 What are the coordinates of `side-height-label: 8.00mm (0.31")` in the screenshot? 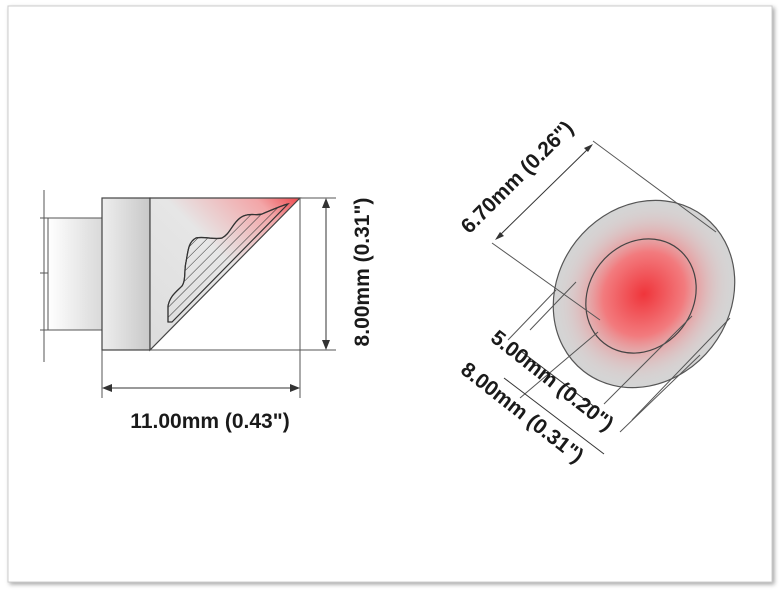 It's located at (362, 272).